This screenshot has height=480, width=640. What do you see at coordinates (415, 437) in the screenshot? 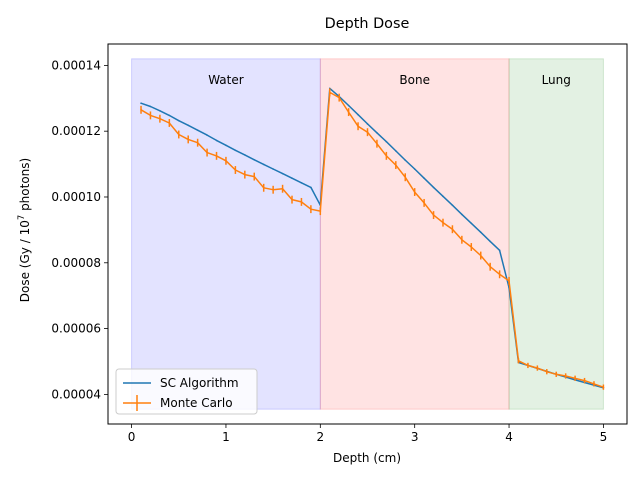
I see `x-tick-label: 3` at bounding box center [415, 437].